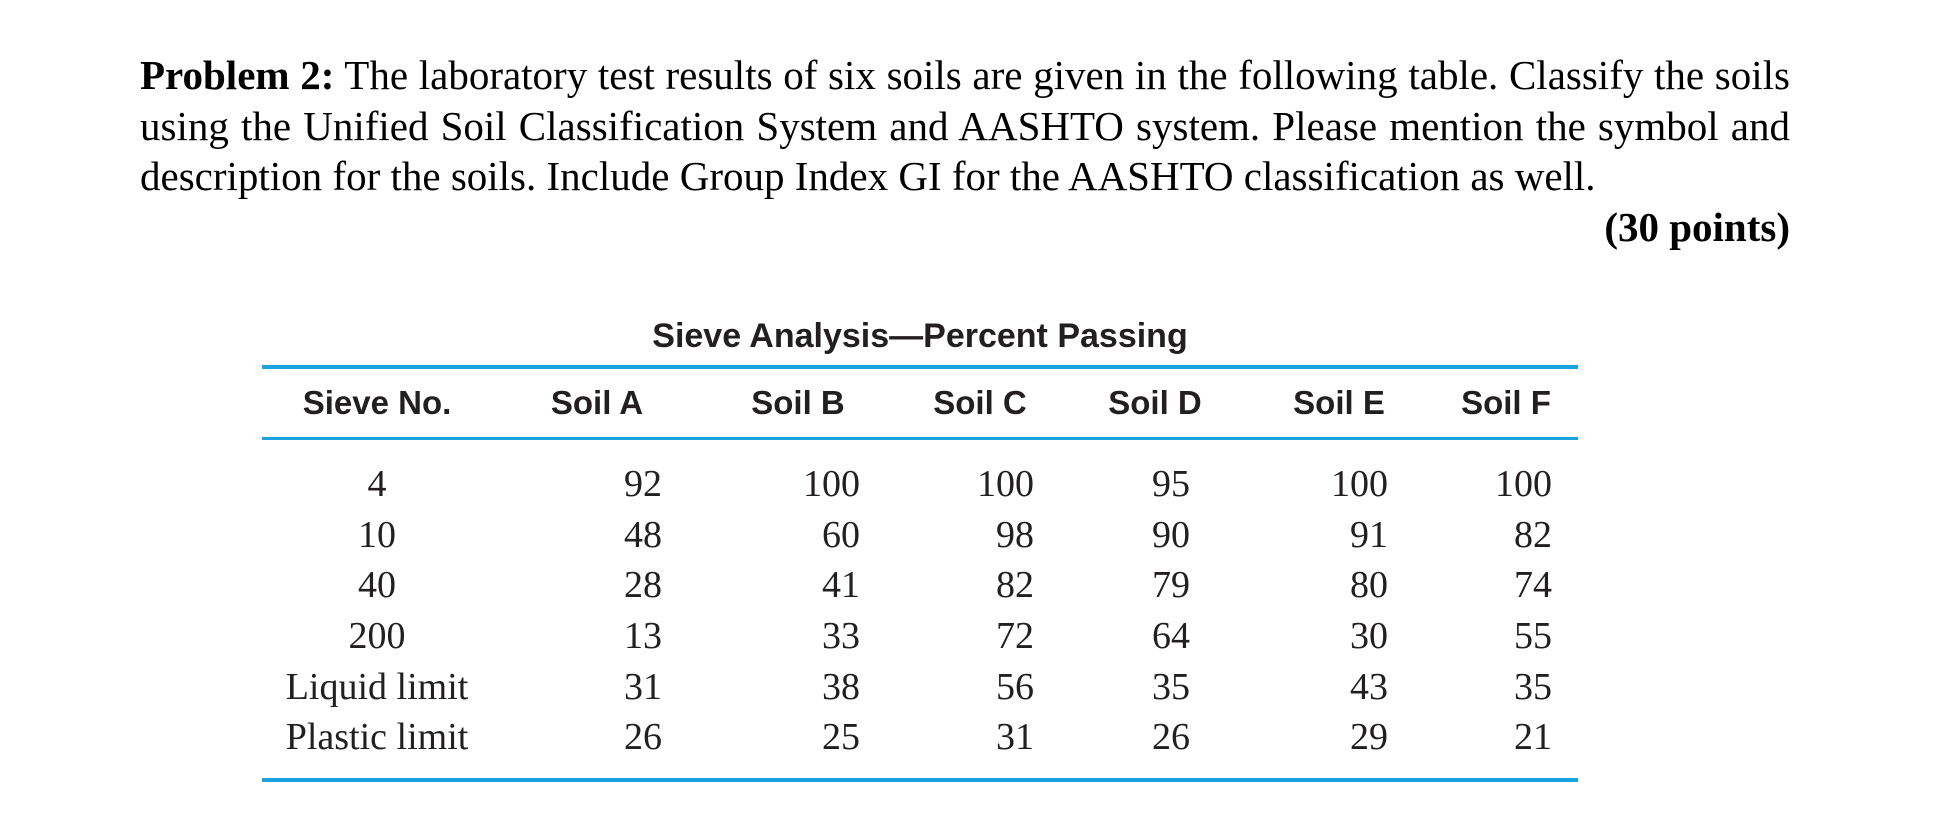  What do you see at coordinates (1506, 402) in the screenshot?
I see `header-soil-f: Soil F` at bounding box center [1506, 402].